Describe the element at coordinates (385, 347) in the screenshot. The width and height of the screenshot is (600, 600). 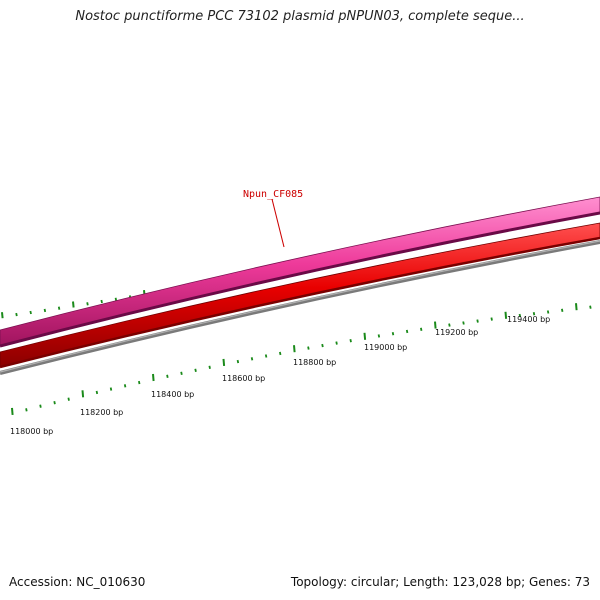
I see `ruler-label: 119000 bp` at that location.